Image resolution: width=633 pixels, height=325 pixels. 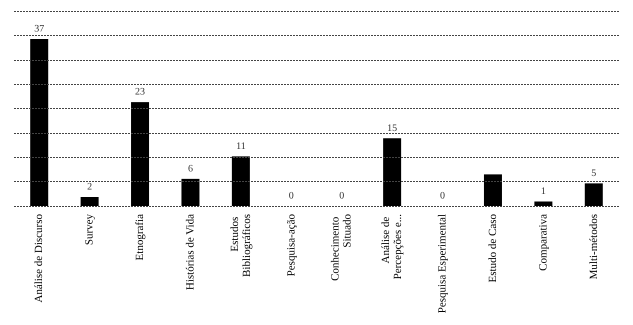 What do you see at coordinates (39, 258) in the screenshot?
I see `x-tick-label: Análise de Discurso` at bounding box center [39, 258].